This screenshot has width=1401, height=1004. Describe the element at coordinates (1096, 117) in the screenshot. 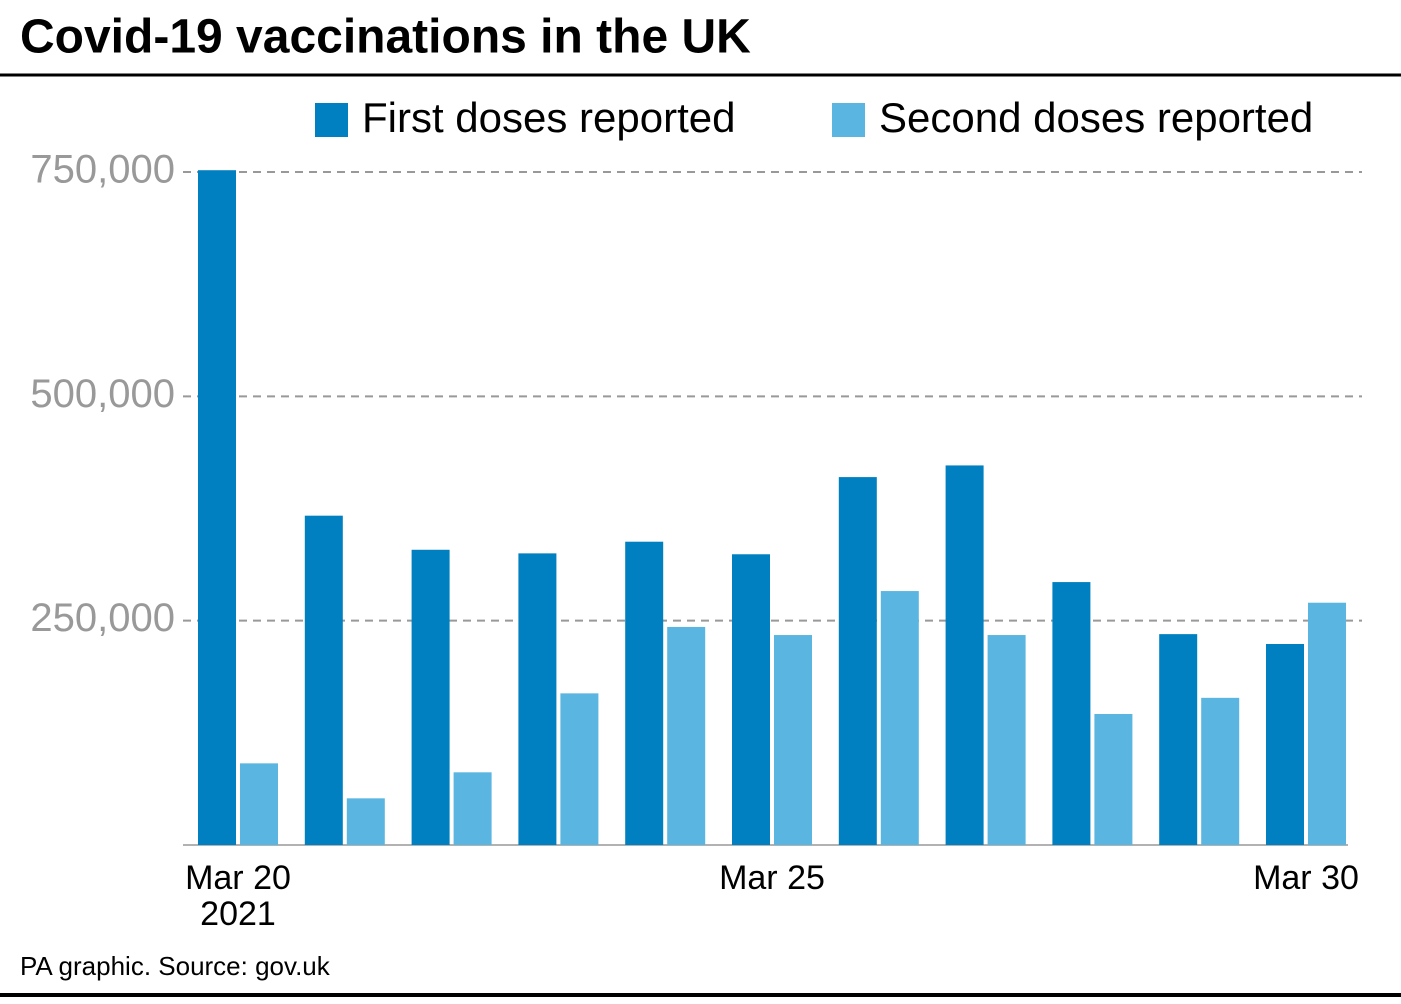

I see `legend-label: Second doses reported` at that location.